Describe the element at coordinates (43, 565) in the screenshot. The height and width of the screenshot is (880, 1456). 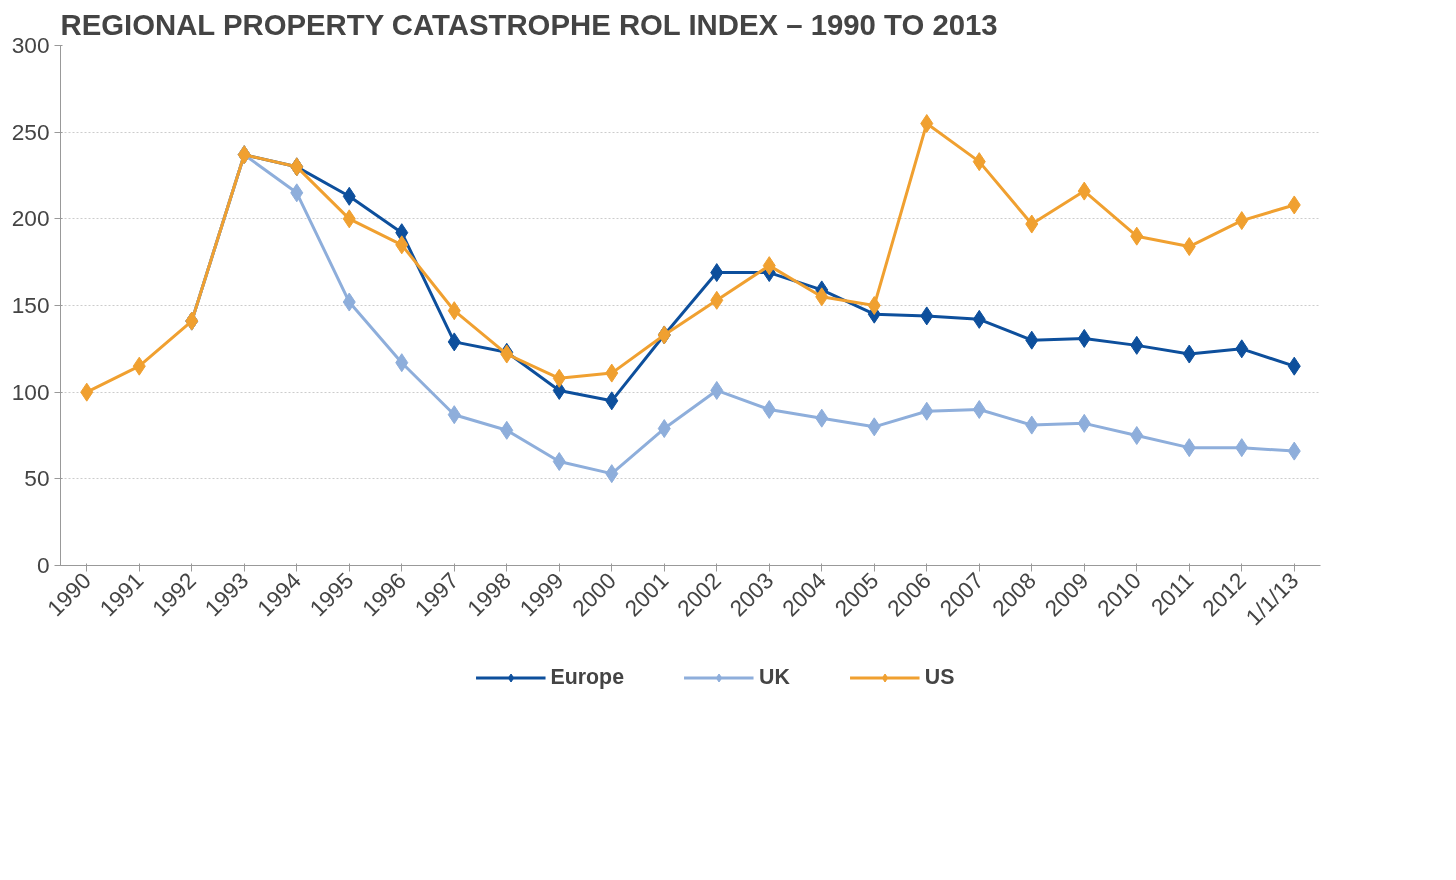
I see `y-tick-label: 0` at that location.